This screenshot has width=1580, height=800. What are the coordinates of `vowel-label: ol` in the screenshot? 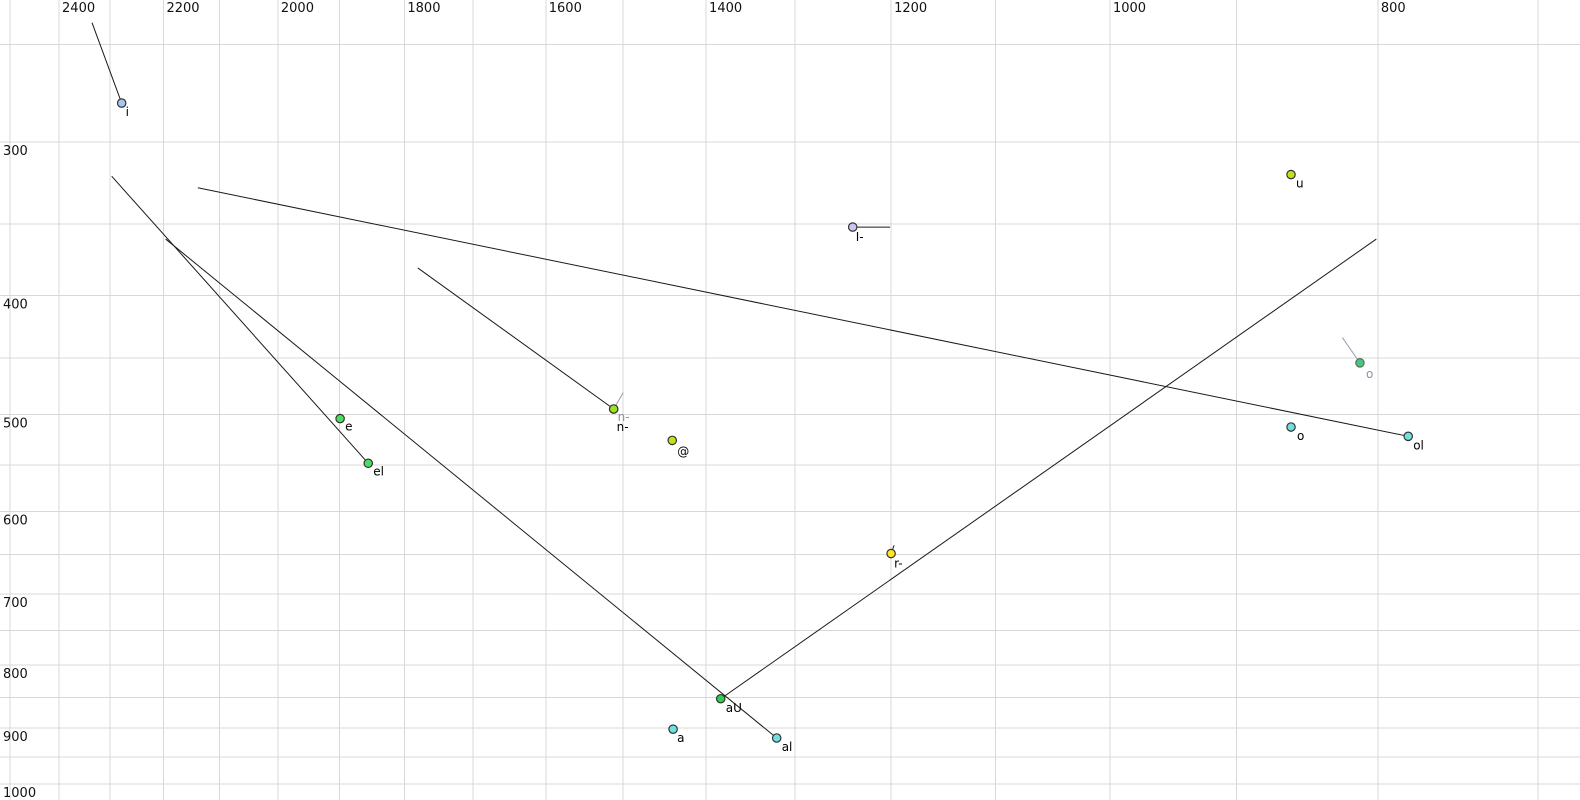 It's located at (1418, 445).